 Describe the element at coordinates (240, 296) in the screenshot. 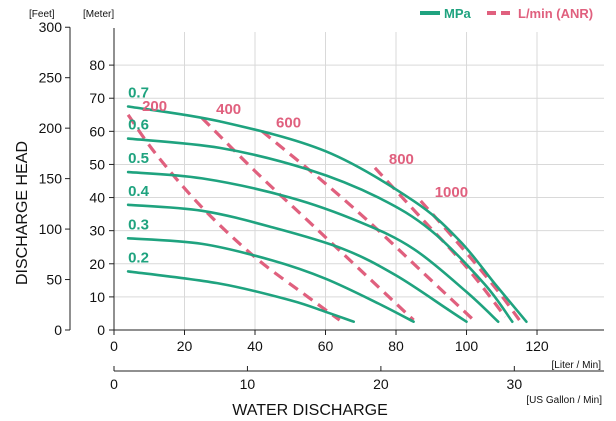

I see `pressure-curve-0.2` at that location.